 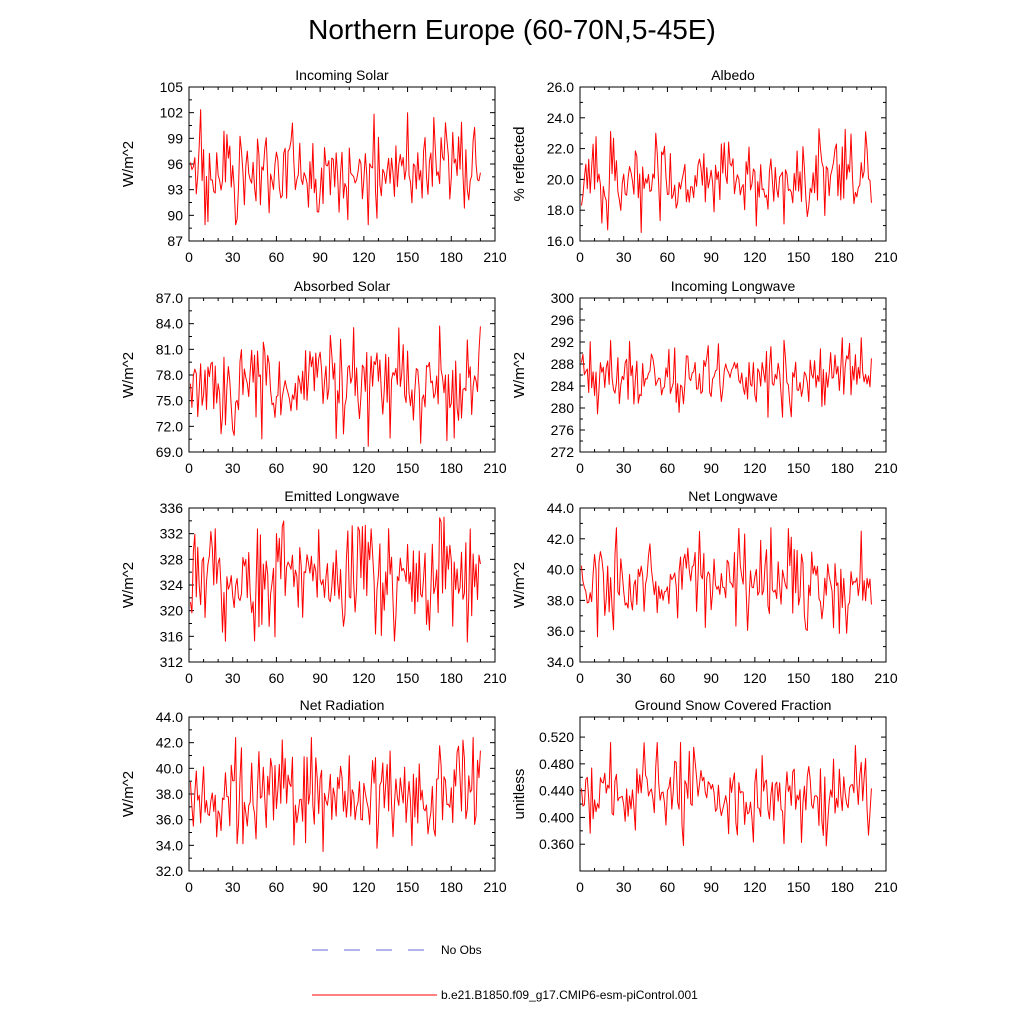 I want to click on y-axis-label: unitless, so click(x=519, y=794).